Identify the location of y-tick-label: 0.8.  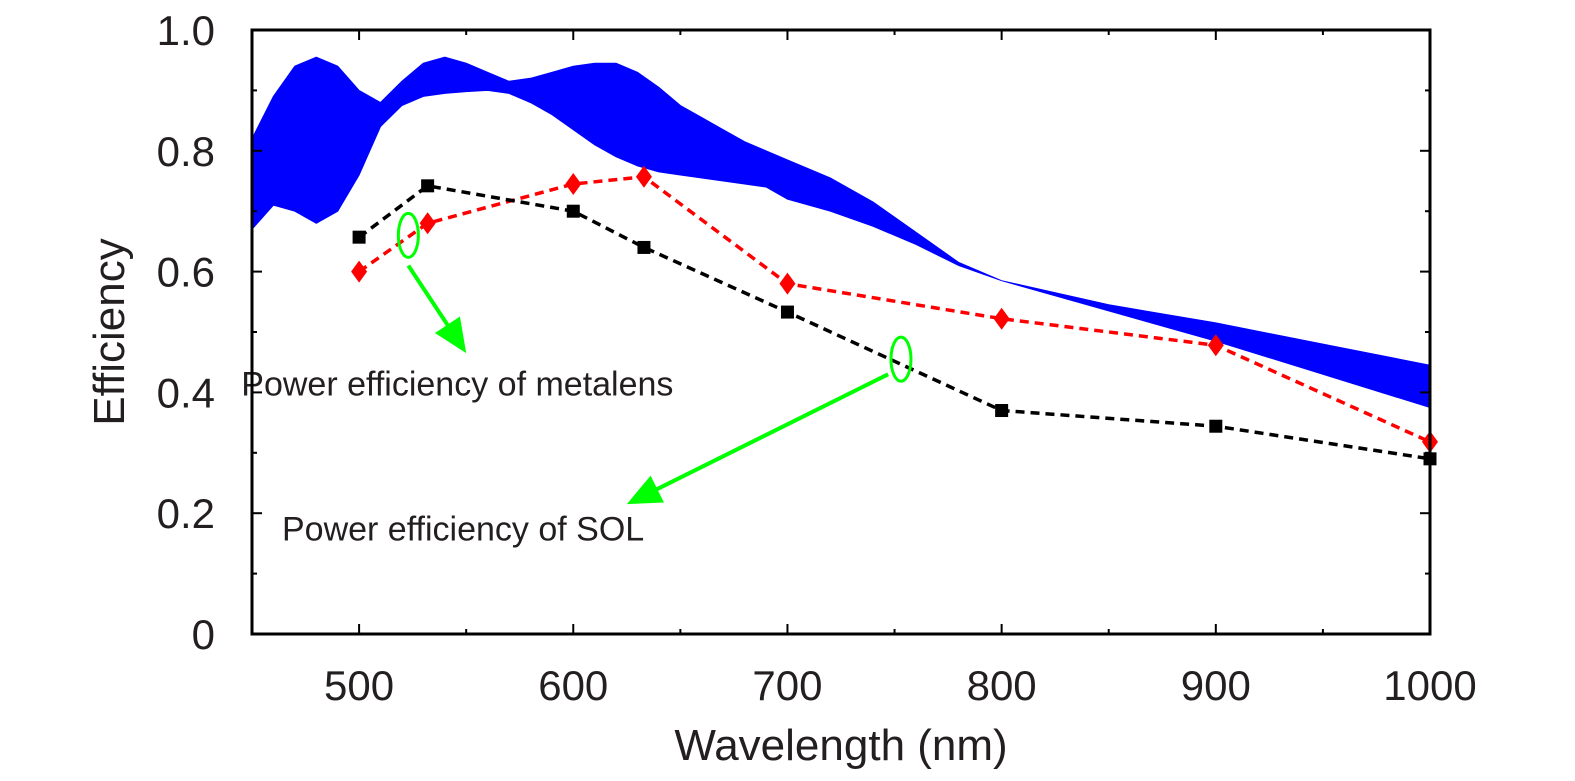
(186, 151).